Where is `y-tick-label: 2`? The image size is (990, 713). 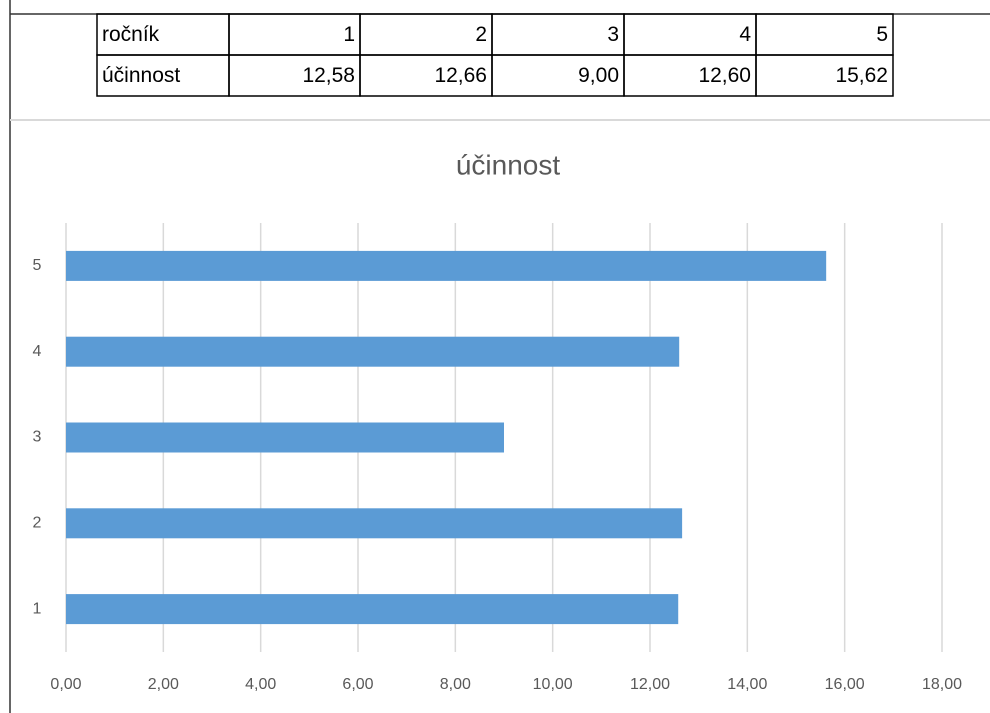 y-tick-label: 2 is located at coordinates (37, 523).